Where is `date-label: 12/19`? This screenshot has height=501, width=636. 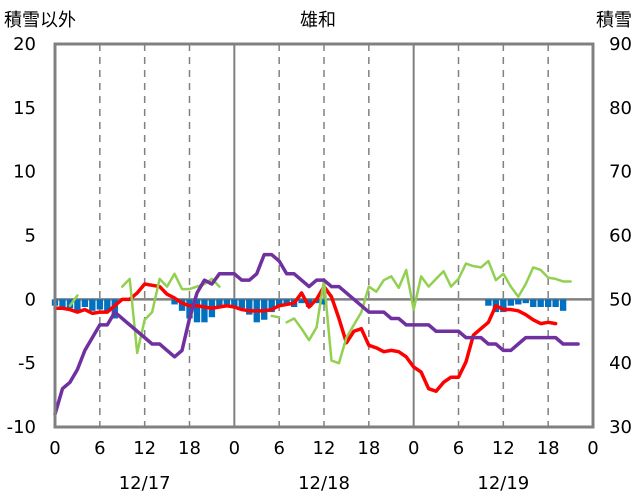 date-label: 12/19 is located at coordinates (503, 483).